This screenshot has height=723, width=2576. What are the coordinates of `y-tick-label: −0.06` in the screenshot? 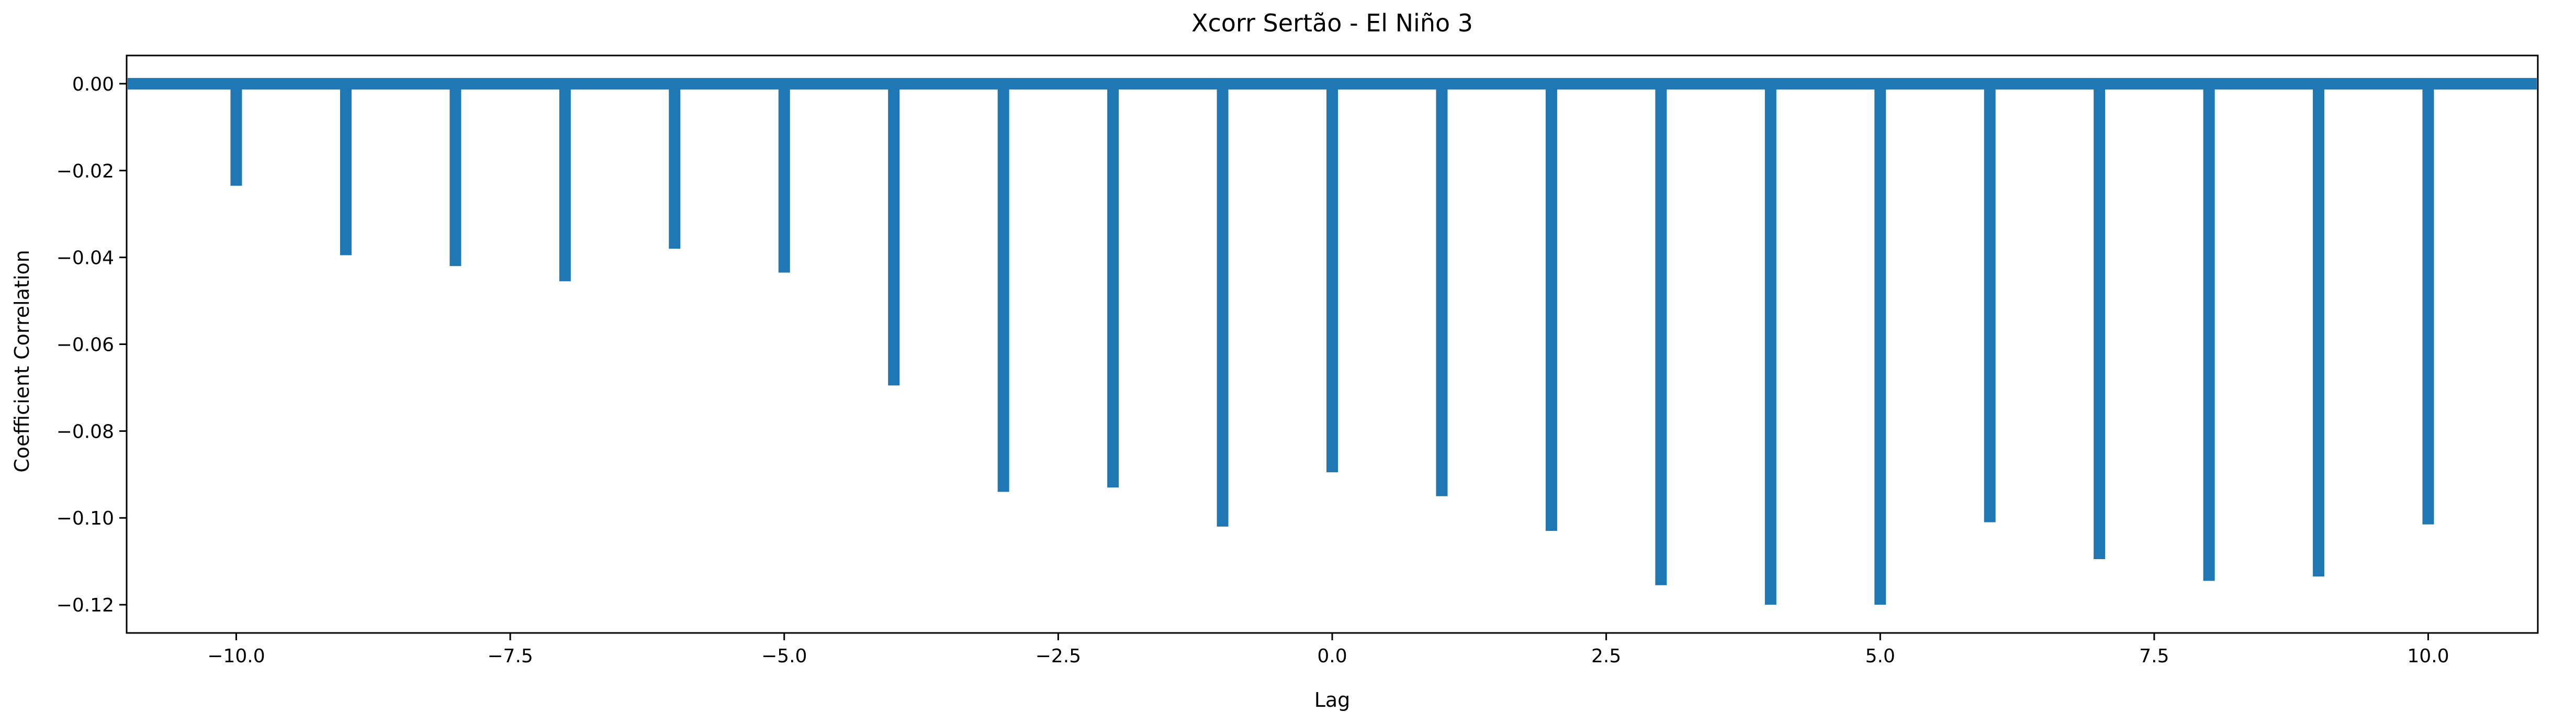 It's located at (85, 346).